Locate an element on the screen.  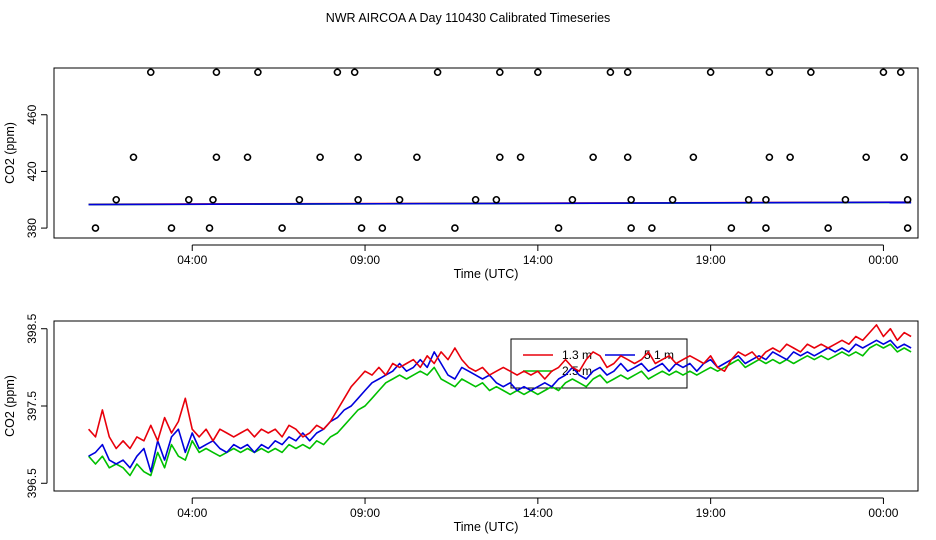
legend-label: 5.1 m is located at coordinates (659, 355).